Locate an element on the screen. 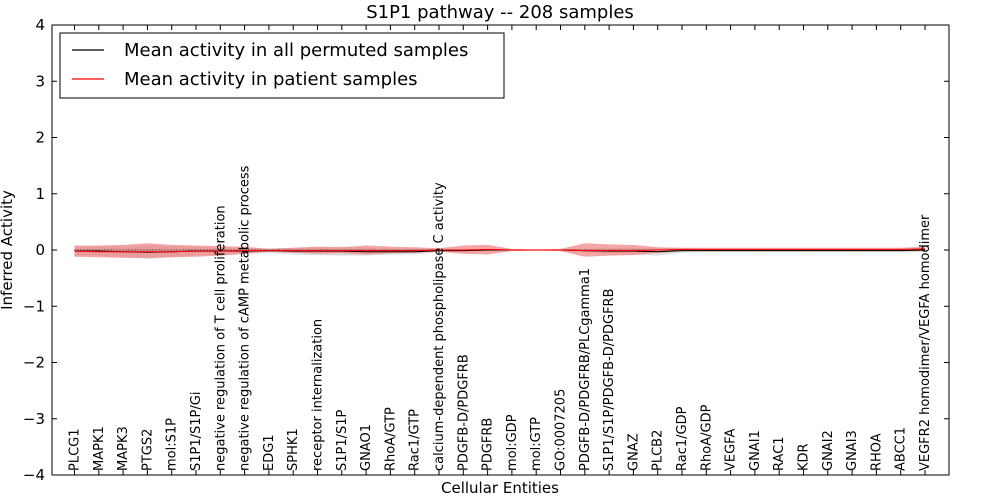  x-tick-label: GNAI3 is located at coordinates (852, 450).